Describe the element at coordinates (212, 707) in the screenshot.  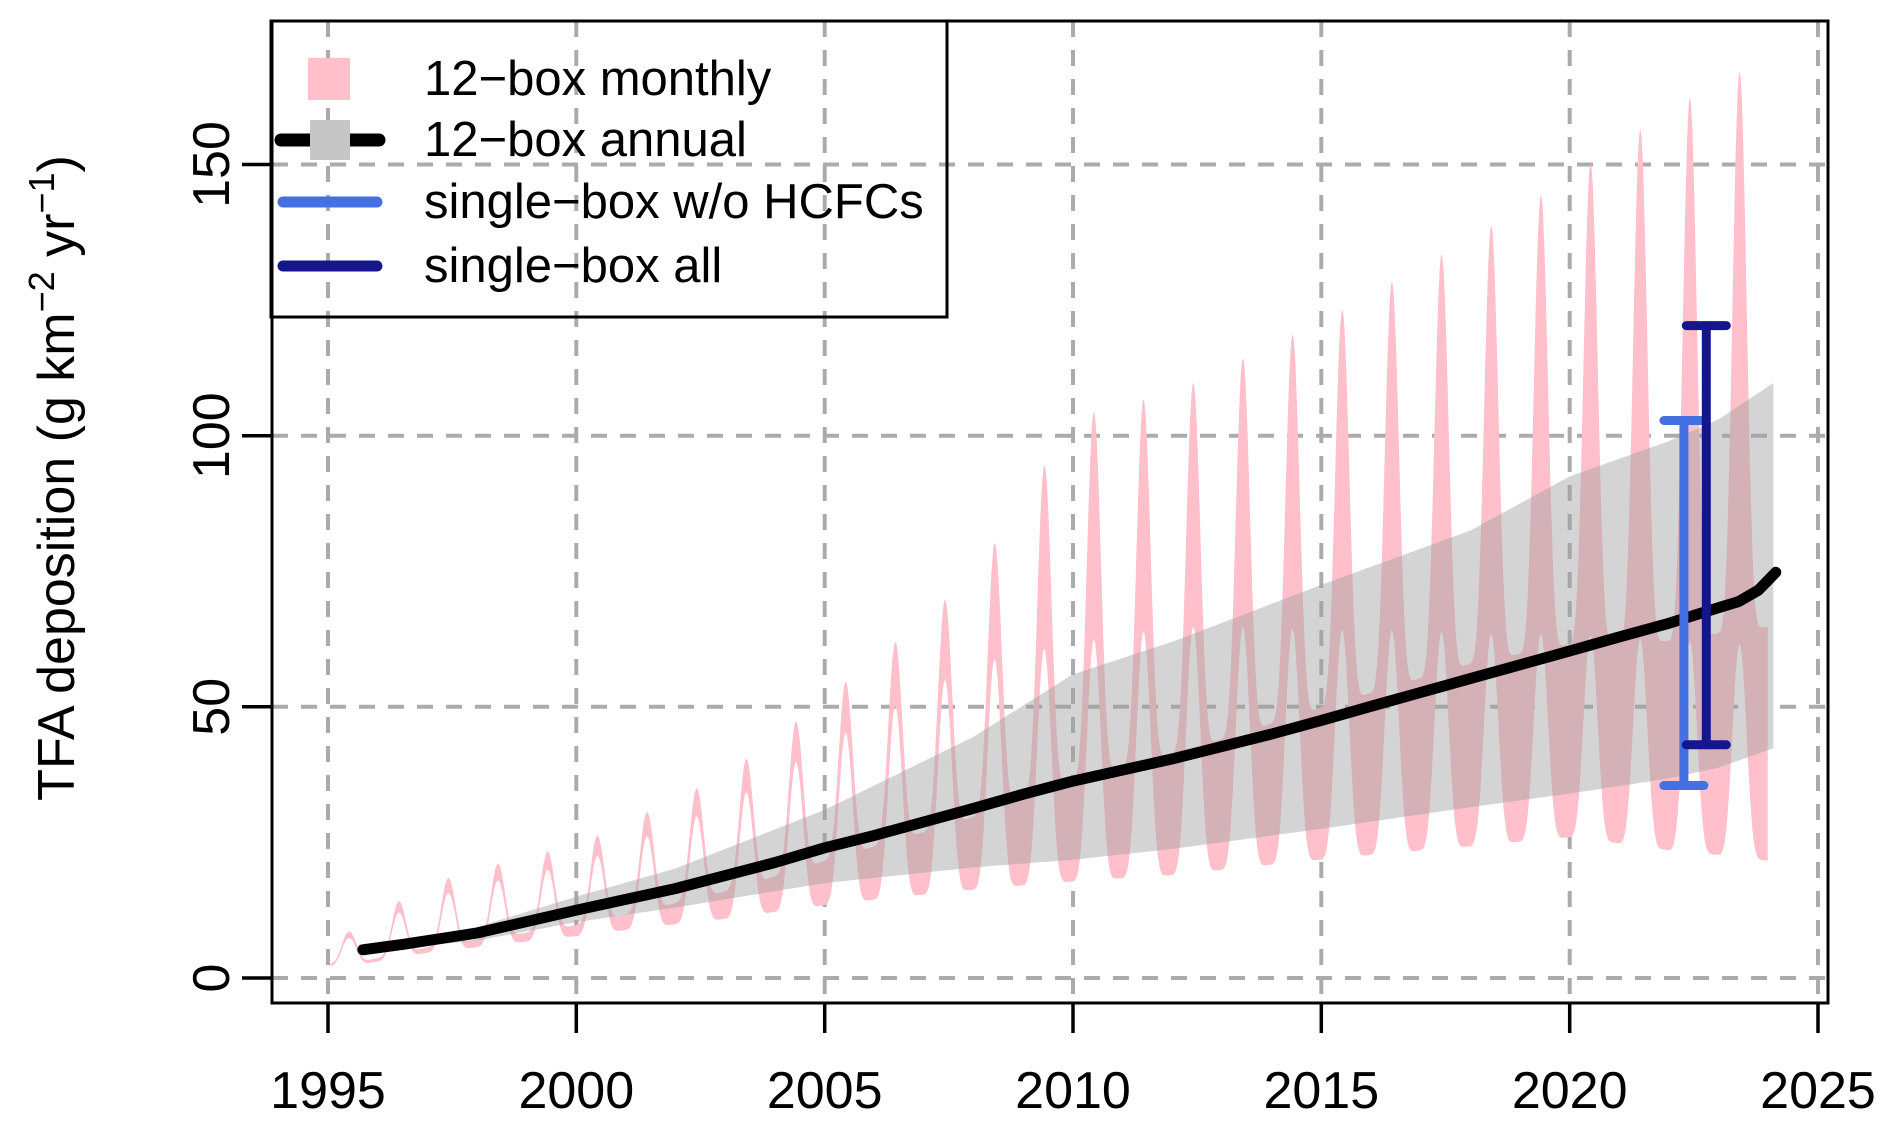
I see `y-tick-label-50: 50` at that location.